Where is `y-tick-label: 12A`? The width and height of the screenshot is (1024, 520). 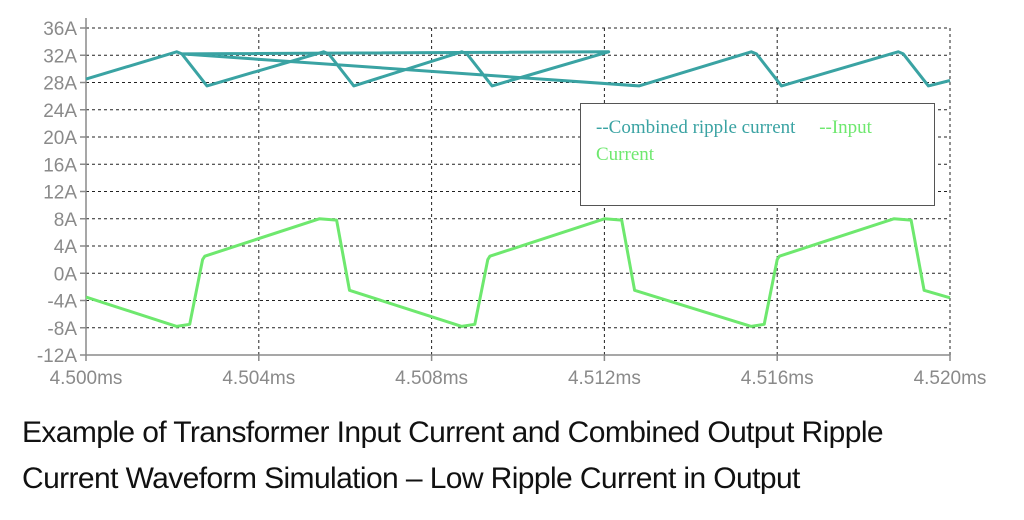 y-tick-label: 12A is located at coordinates (60, 193).